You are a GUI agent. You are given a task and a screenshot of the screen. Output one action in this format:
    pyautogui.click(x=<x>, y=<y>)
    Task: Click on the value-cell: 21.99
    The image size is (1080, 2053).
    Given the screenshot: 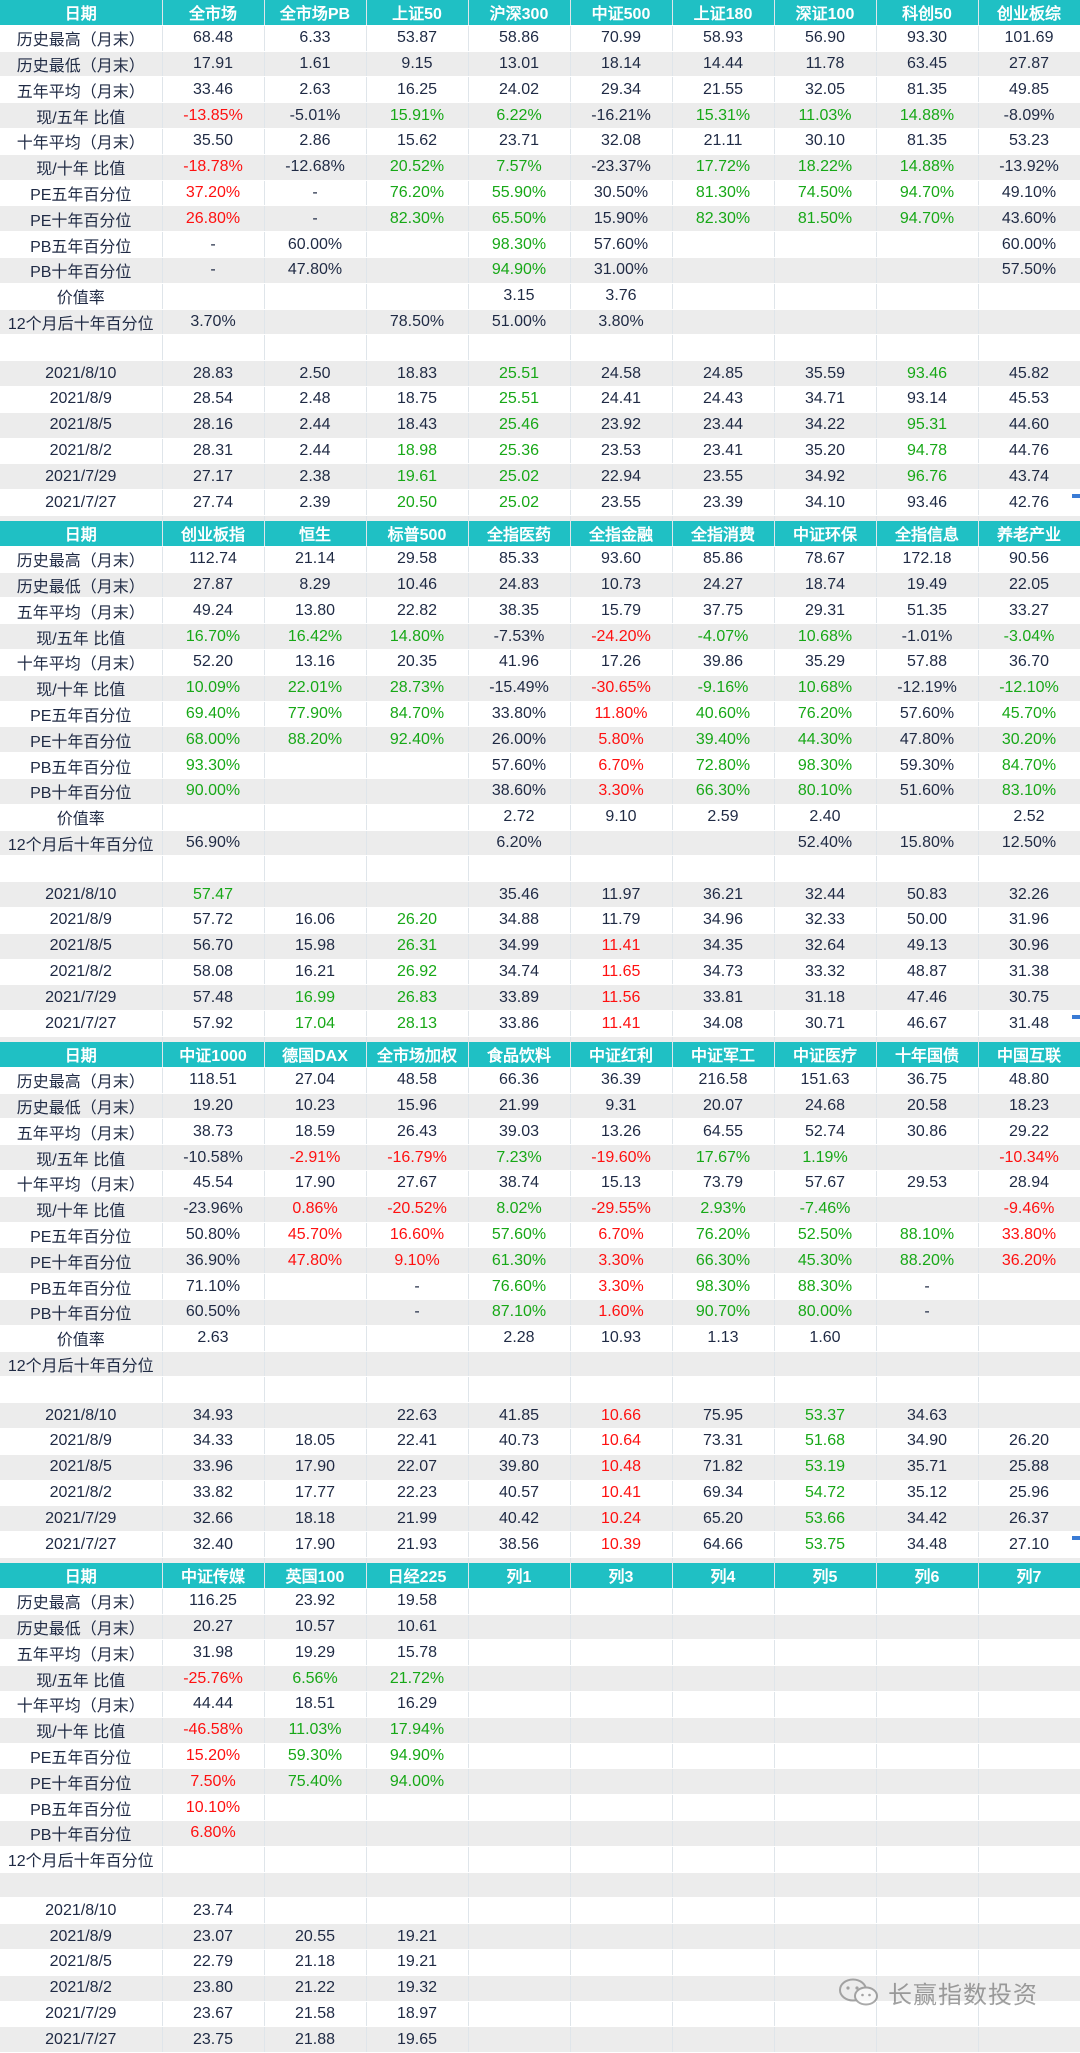 What is the action you would take?
    pyautogui.click(x=519, y=1106)
    